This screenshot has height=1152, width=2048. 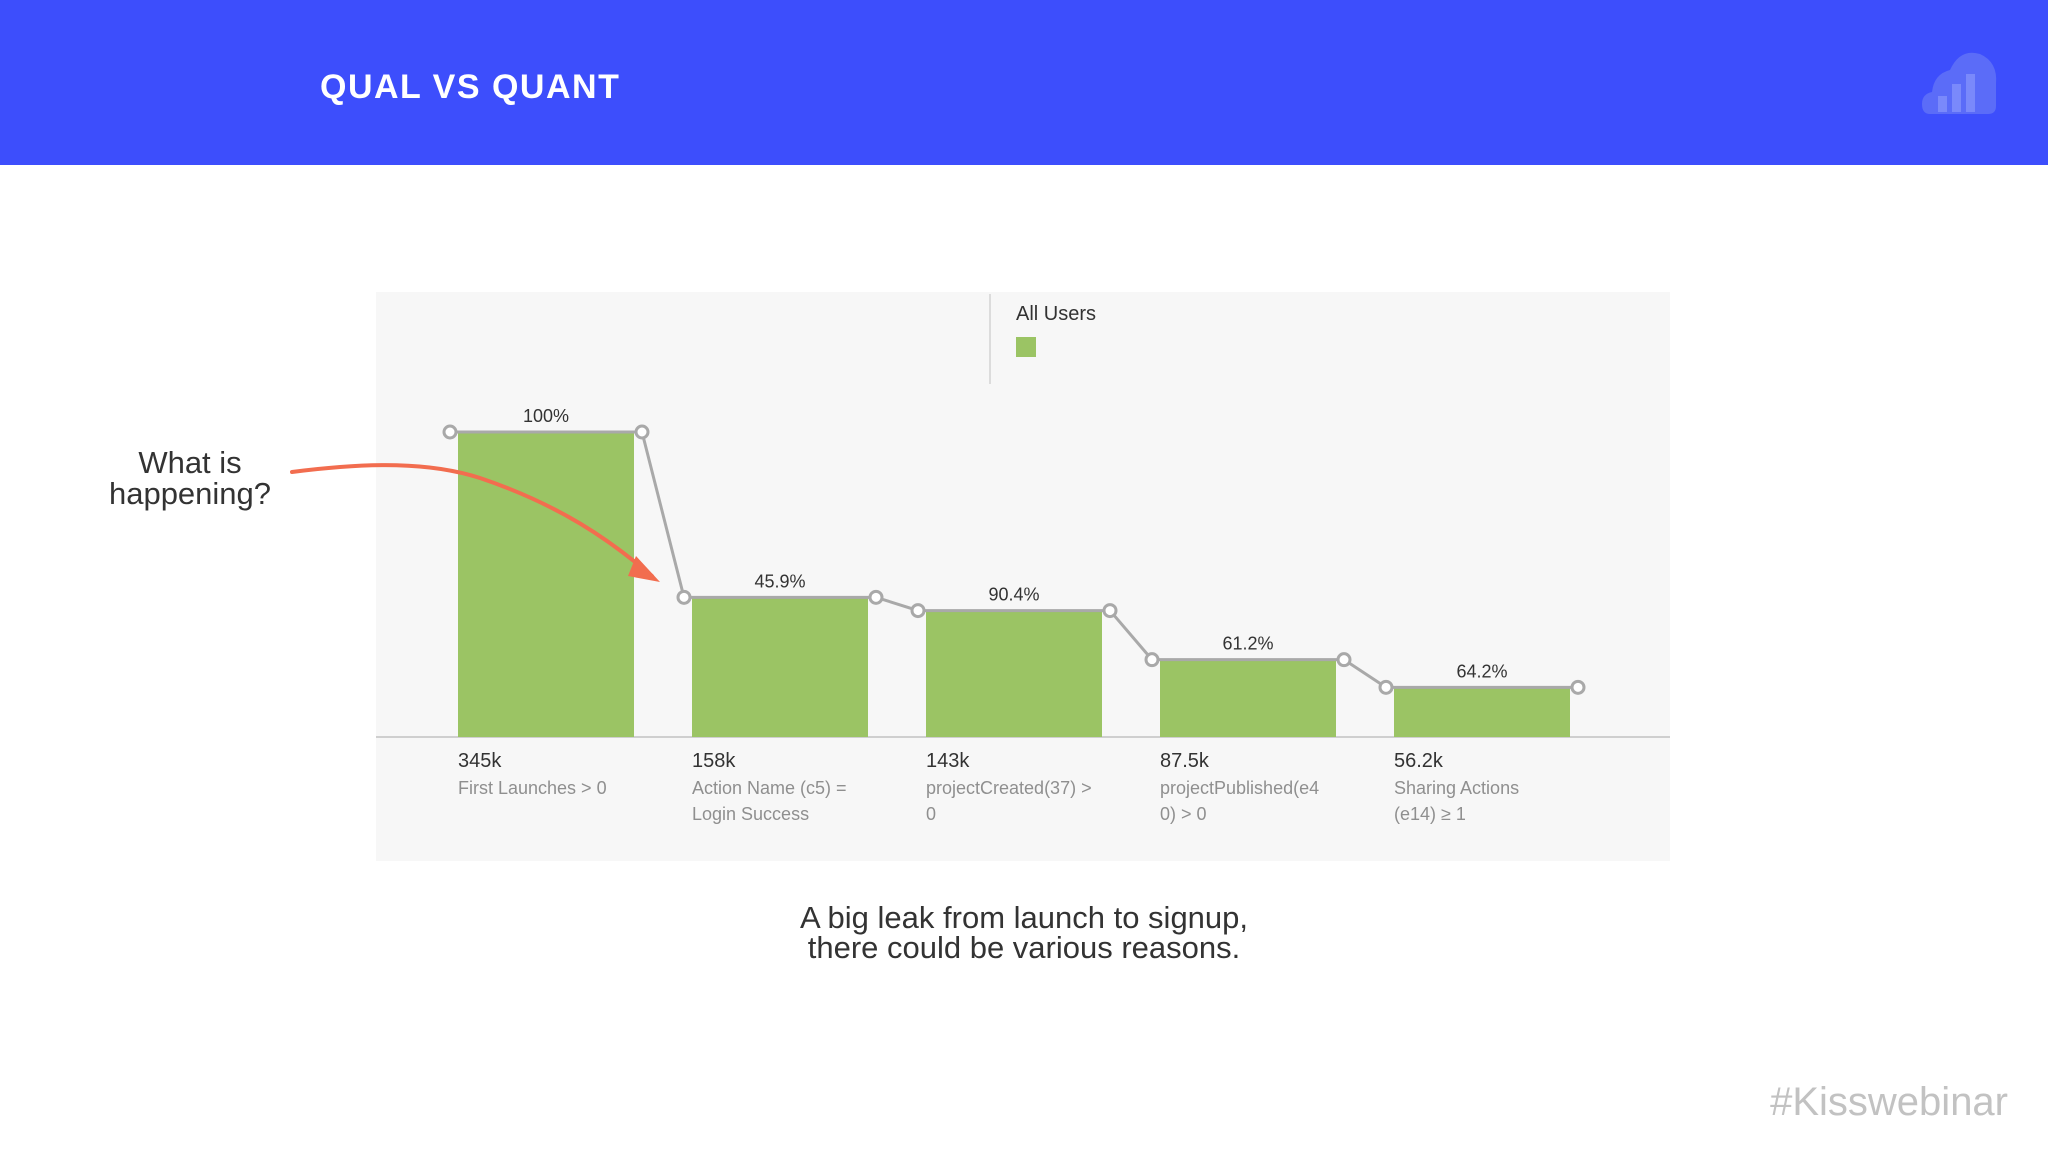 What do you see at coordinates (750, 814) in the screenshot?
I see `category-label-2-2: Login Success` at bounding box center [750, 814].